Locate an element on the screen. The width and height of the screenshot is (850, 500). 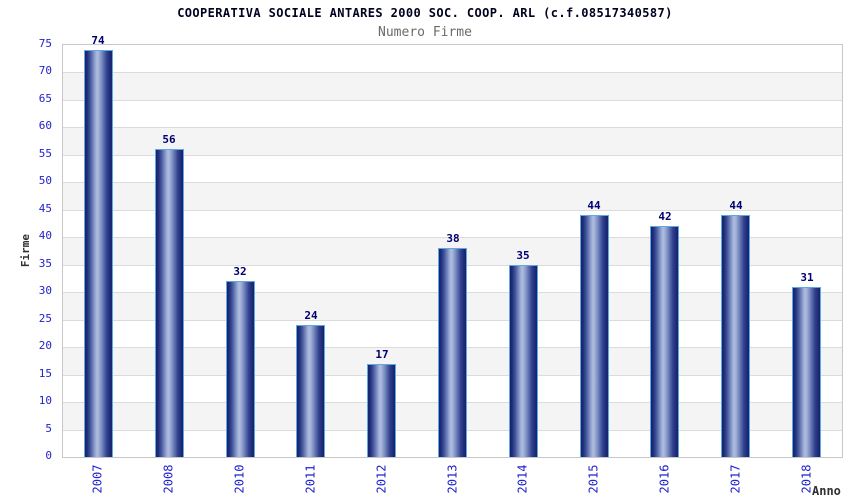
y-tick-label: 15 is located at coordinates (45, 373).